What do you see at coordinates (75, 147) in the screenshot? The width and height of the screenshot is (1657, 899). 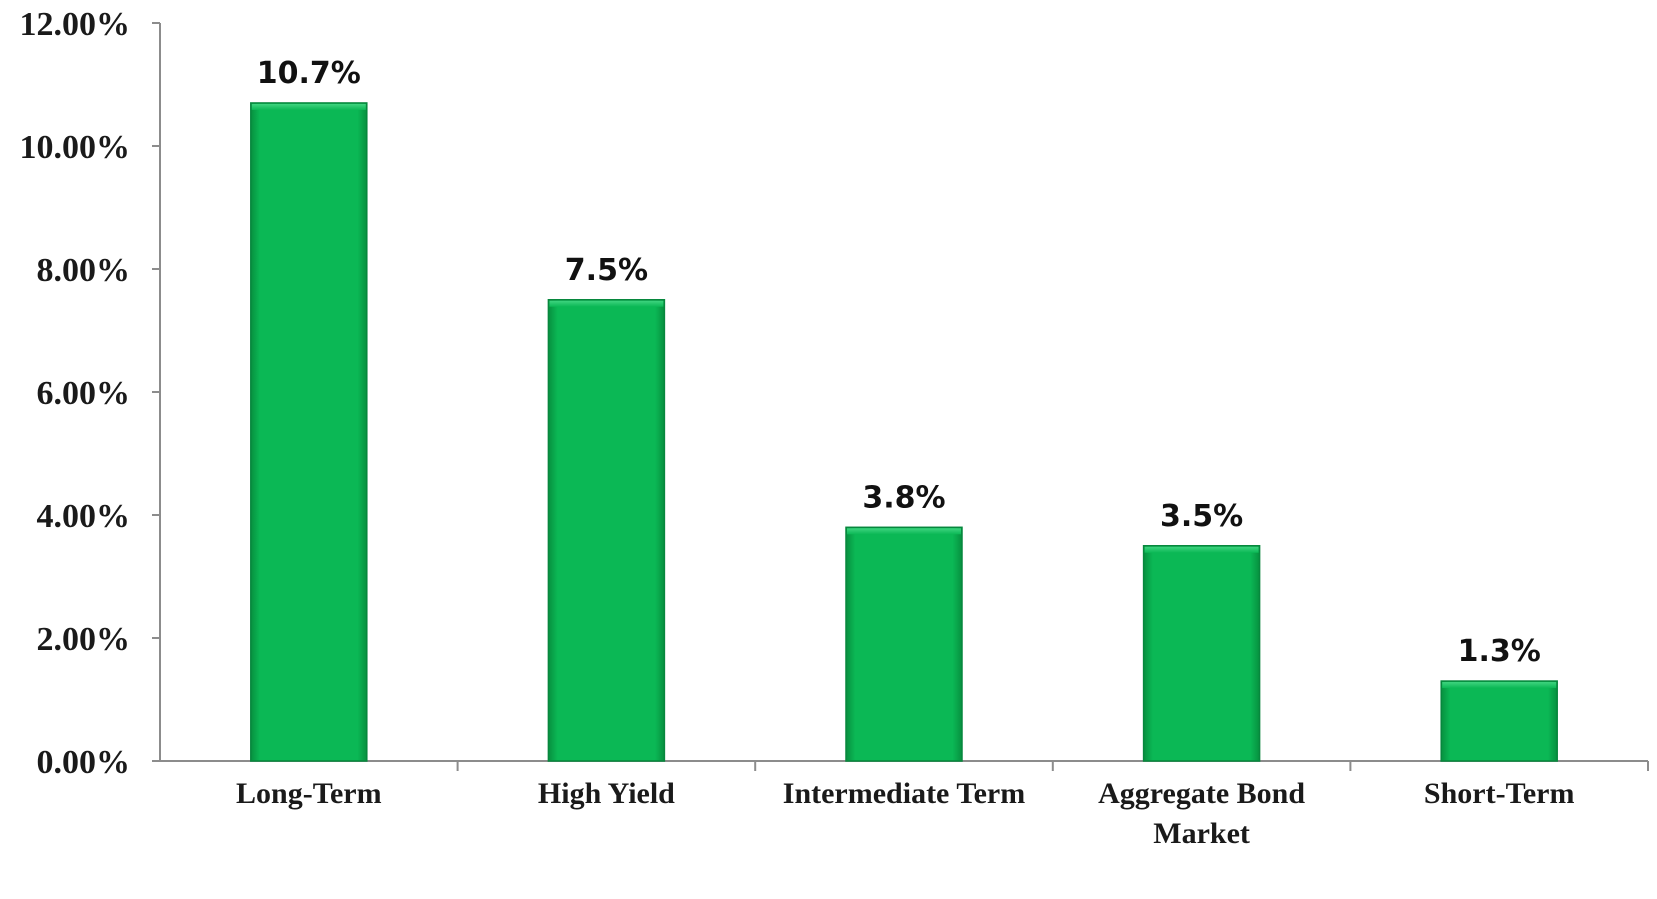 I see `y-tick-label: 10.00%` at bounding box center [75, 147].